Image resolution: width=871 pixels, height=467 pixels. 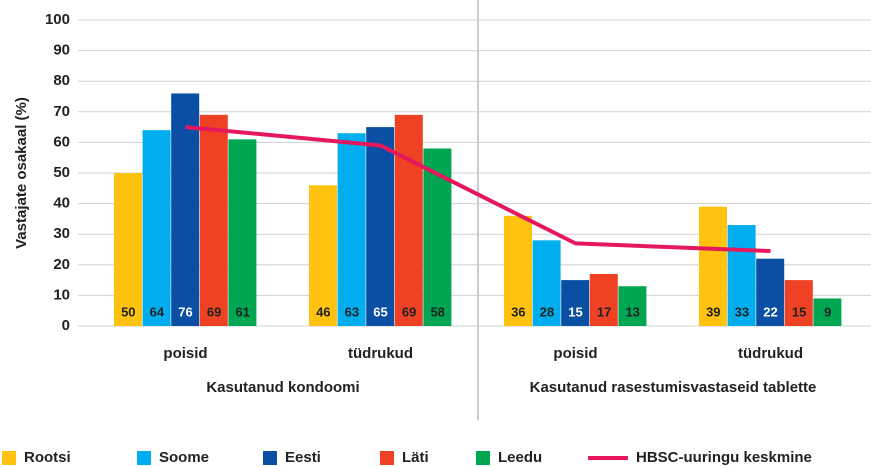 I want to click on value-label: 58, so click(x=437, y=311).